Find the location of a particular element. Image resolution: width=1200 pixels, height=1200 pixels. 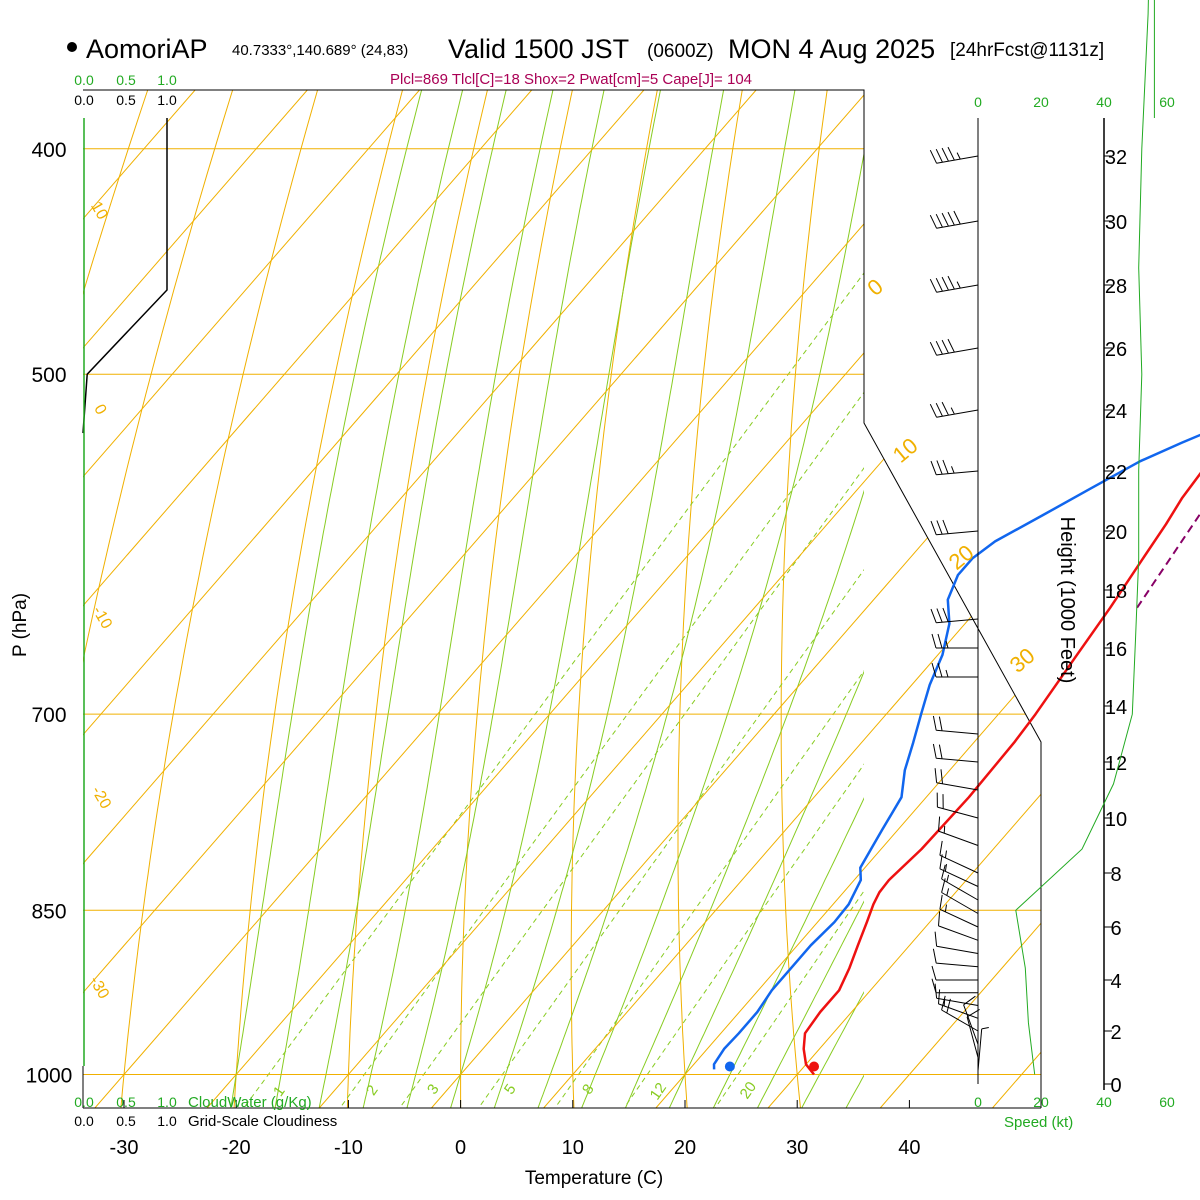

x-axis-title: Temperature (C) is located at coordinates (594, 1178).